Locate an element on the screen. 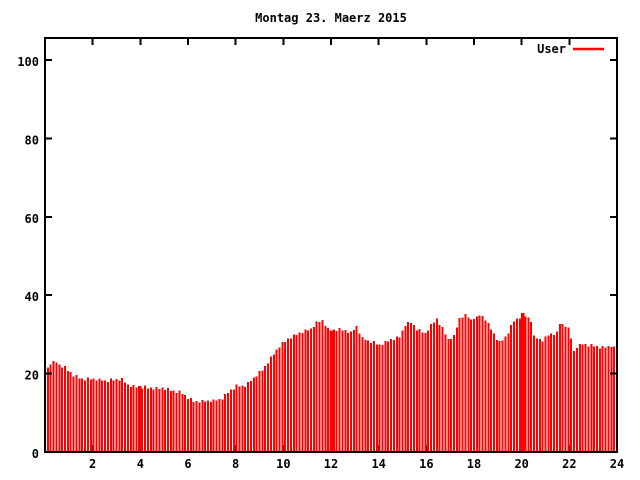  y-tick-label: 100 is located at coordinates (28, 62).